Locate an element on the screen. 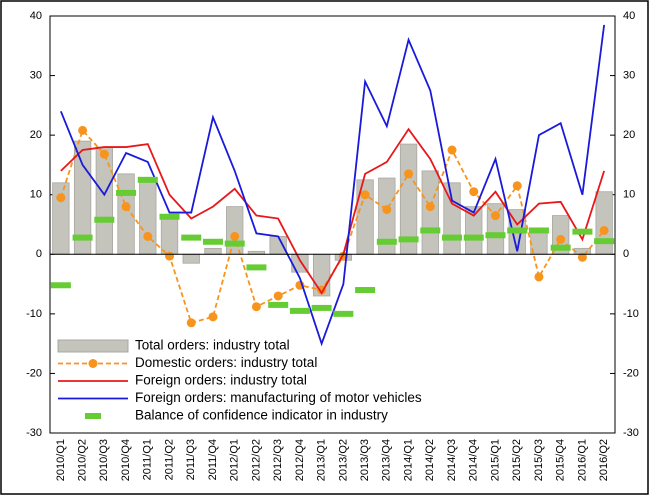 The image size is (653, 496). x-tick-label: 2014/Q4 is located at coordinates (474, 460).